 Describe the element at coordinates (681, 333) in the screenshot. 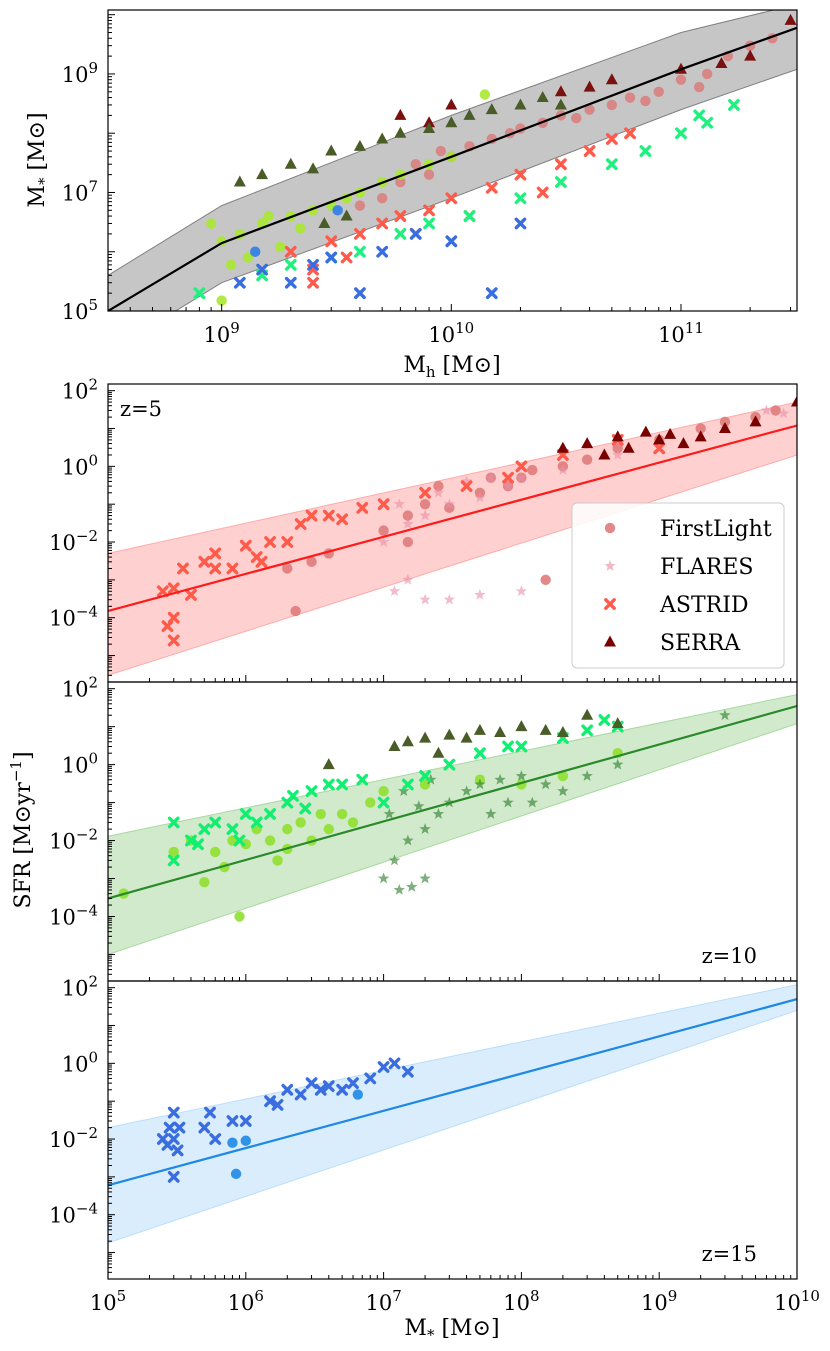

I see `x-tick-label: 1011` at that location.